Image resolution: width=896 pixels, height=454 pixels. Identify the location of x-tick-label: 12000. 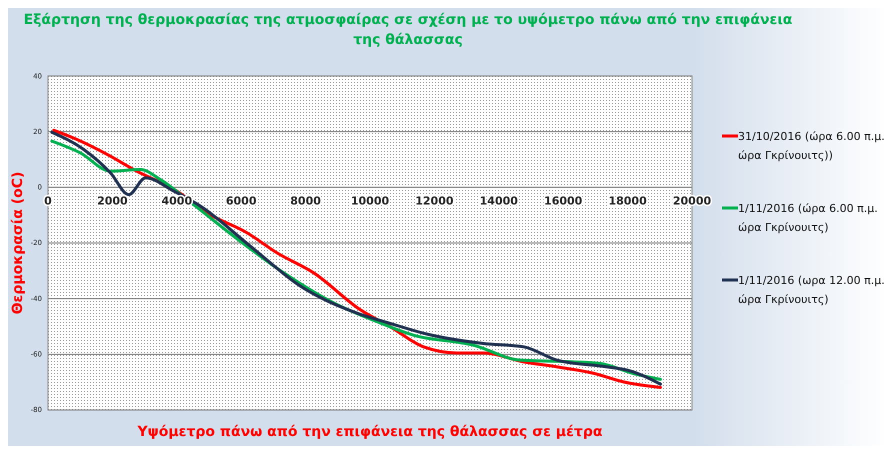
(434, 201).